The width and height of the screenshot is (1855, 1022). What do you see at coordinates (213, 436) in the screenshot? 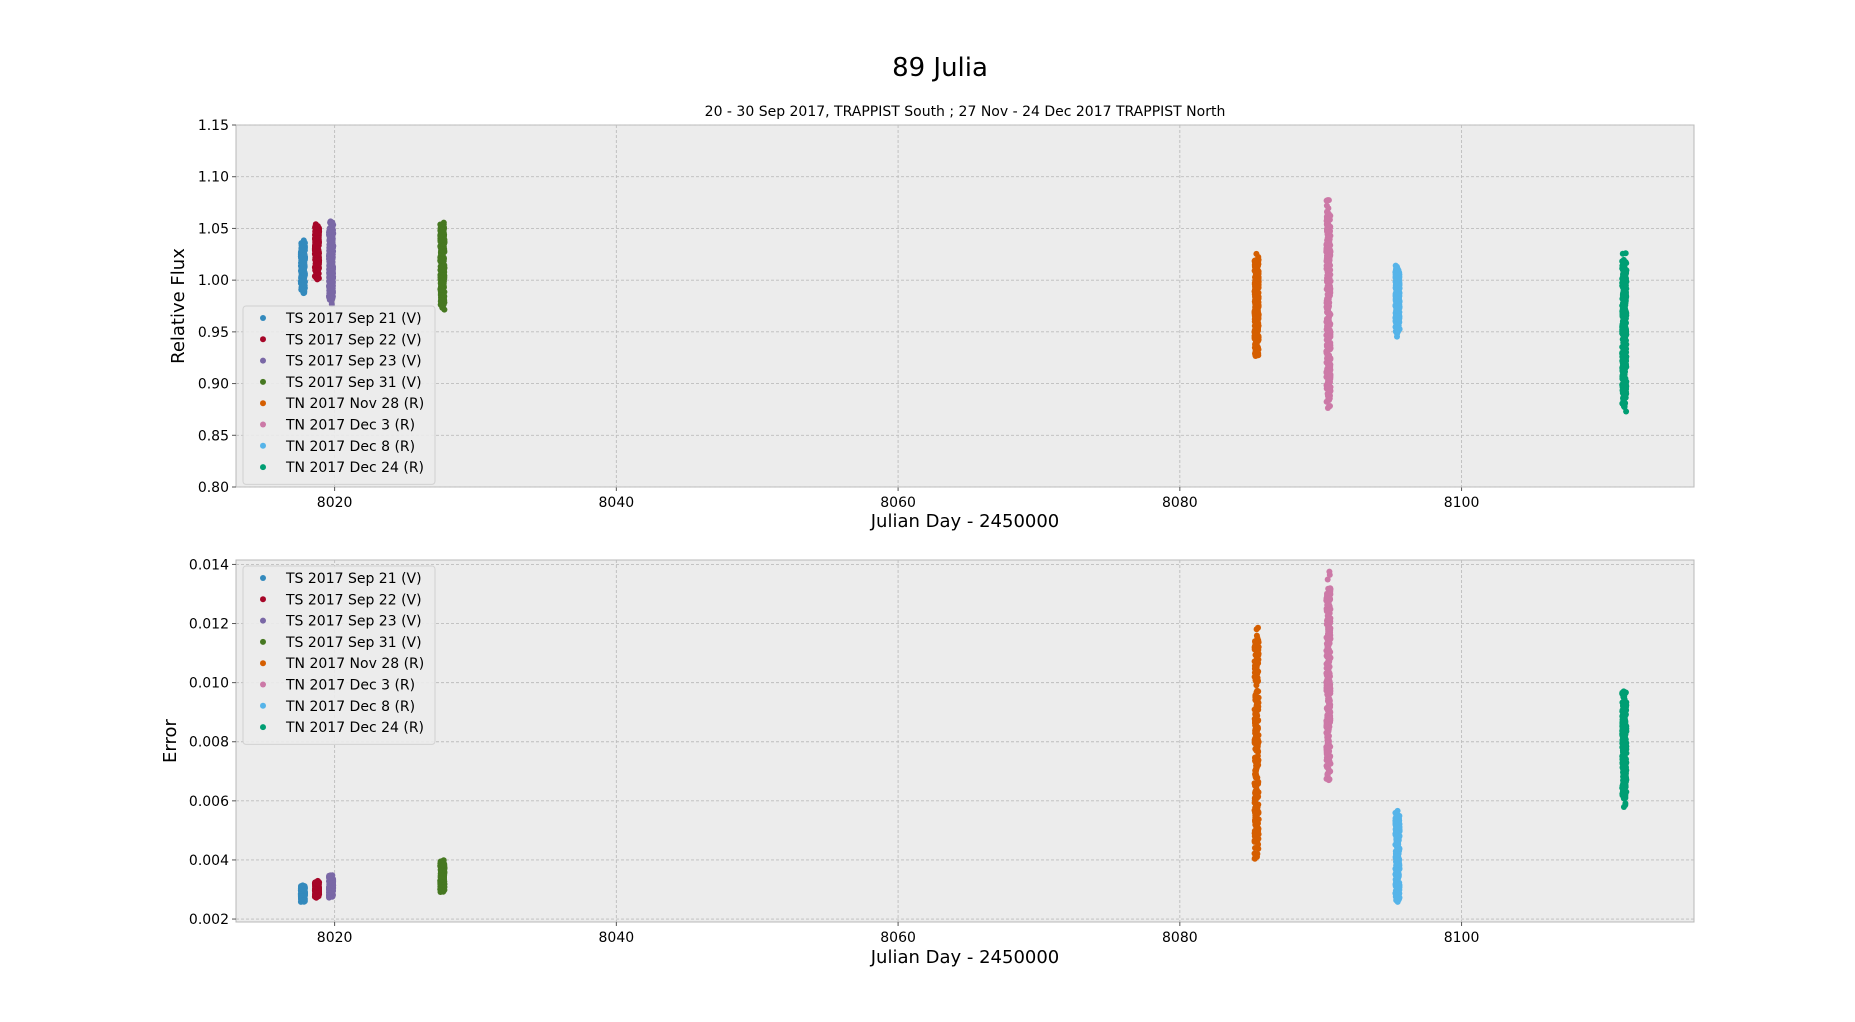
I see `y-tick-label: 0.85` at bounding box center [213, 436].